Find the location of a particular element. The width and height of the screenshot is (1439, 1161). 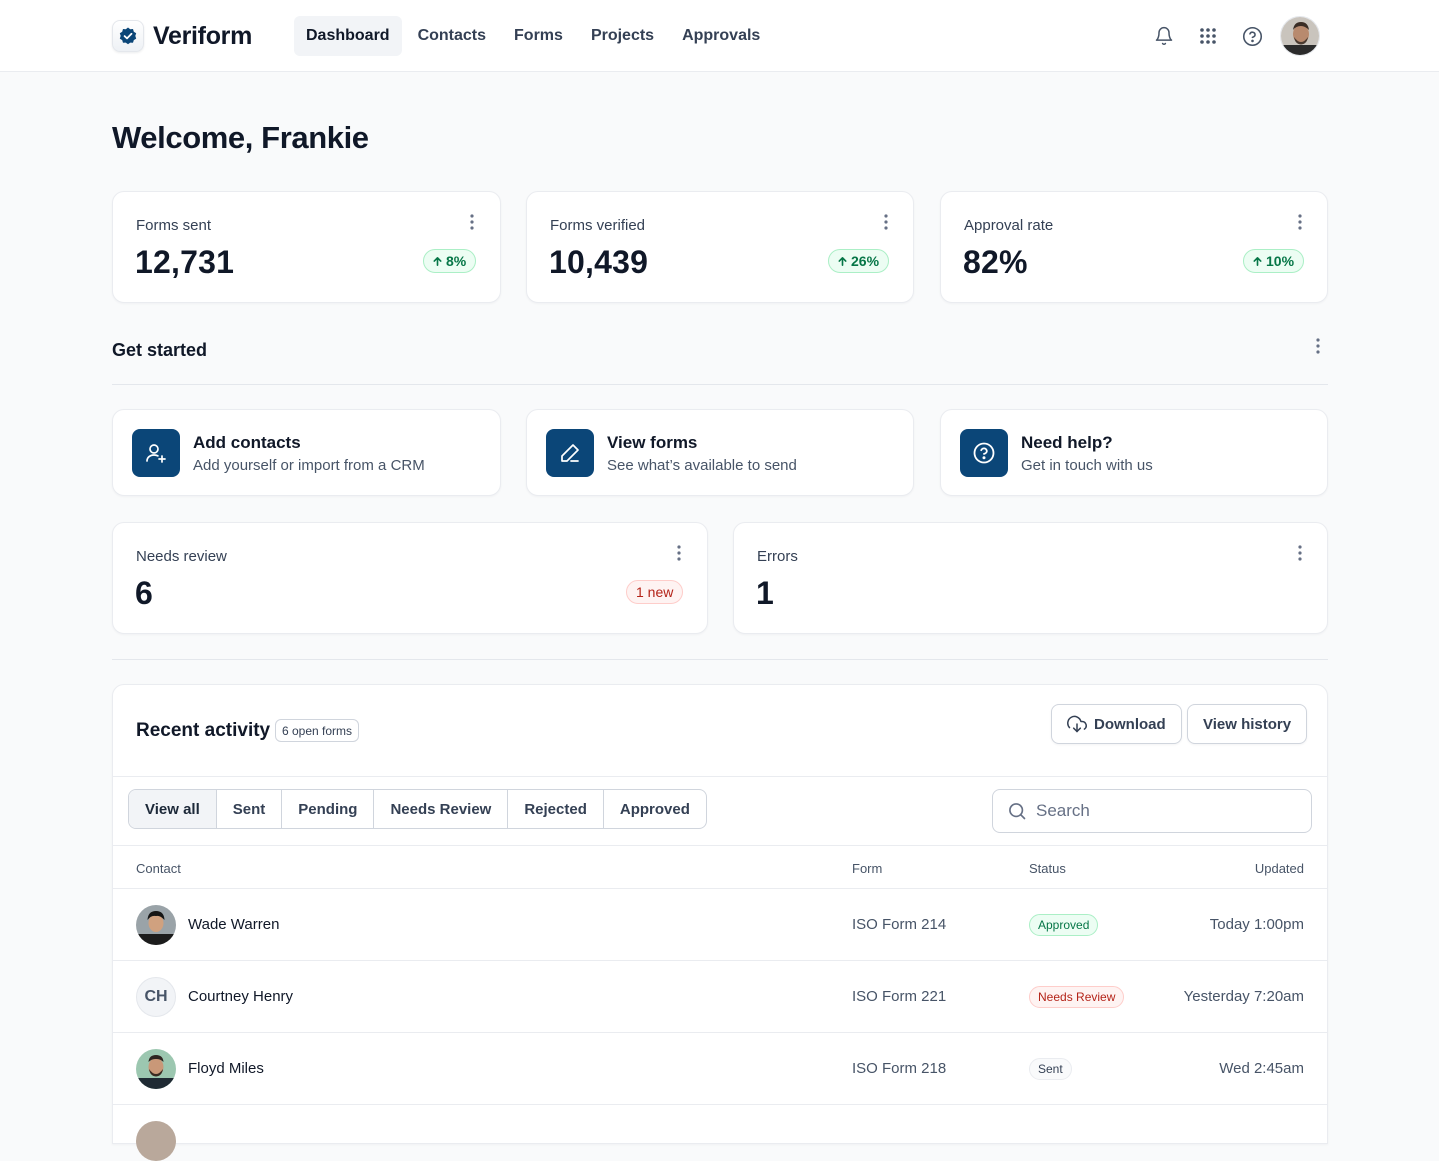

stat-label: Needs review is located at coordinates (181, 556).